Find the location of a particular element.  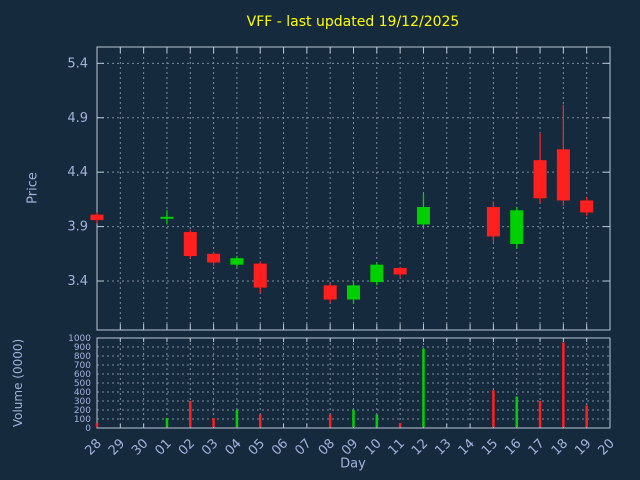

volume-tick-label: 800 is located at coordinates (82, 357).